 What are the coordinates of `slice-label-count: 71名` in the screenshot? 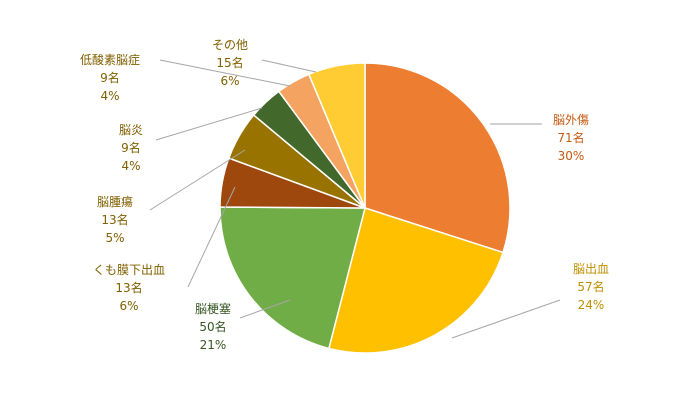 It's located at (570, 137).